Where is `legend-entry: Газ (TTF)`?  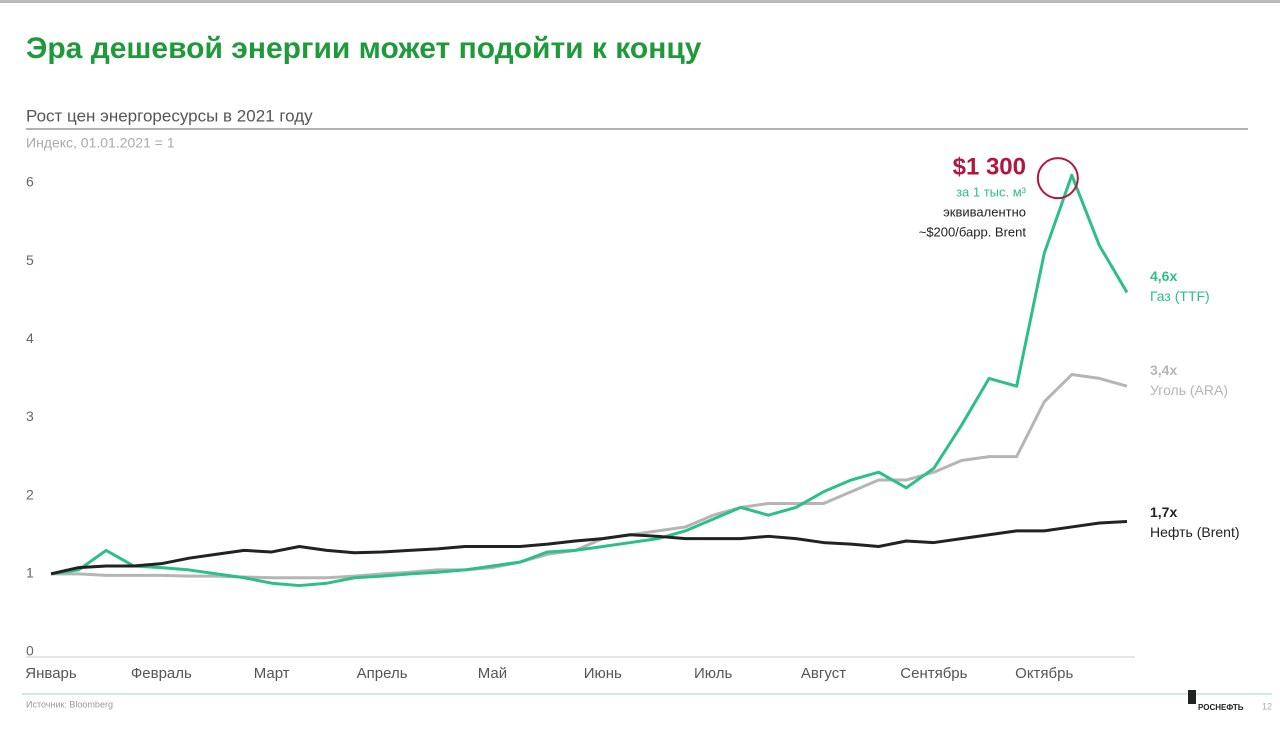
legend-entry: Газ (TTF) is located at coordinates (1180, 296).